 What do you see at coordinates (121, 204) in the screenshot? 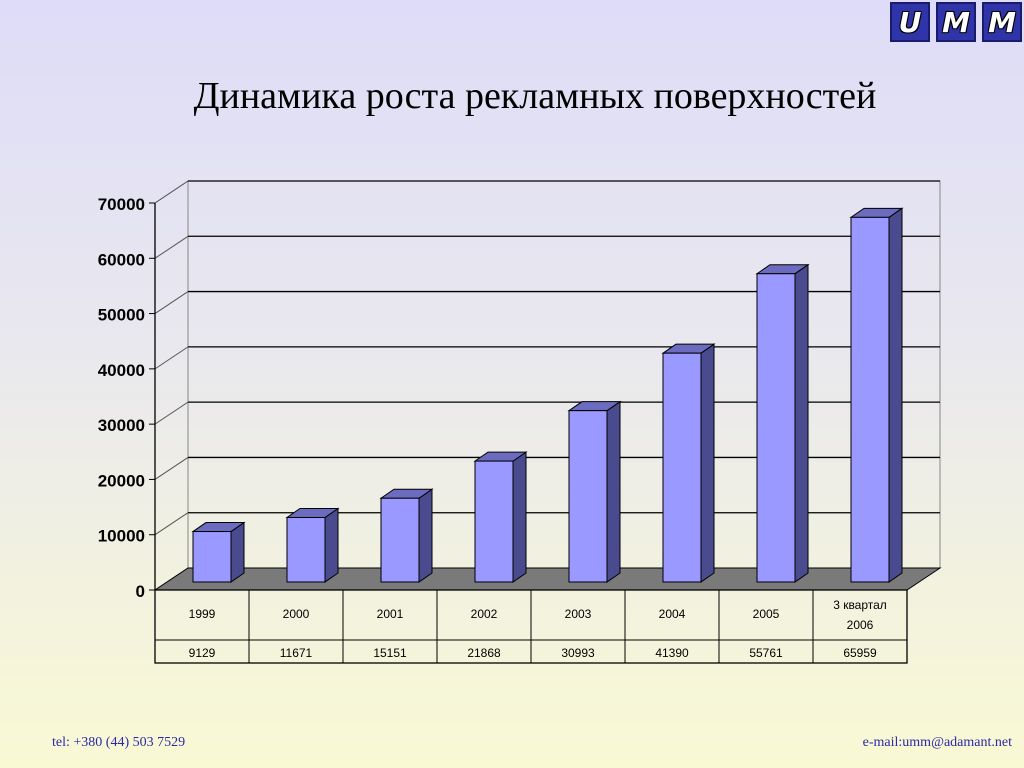
I see `y-tick-label: 70000` at bounding box center [121, 204].